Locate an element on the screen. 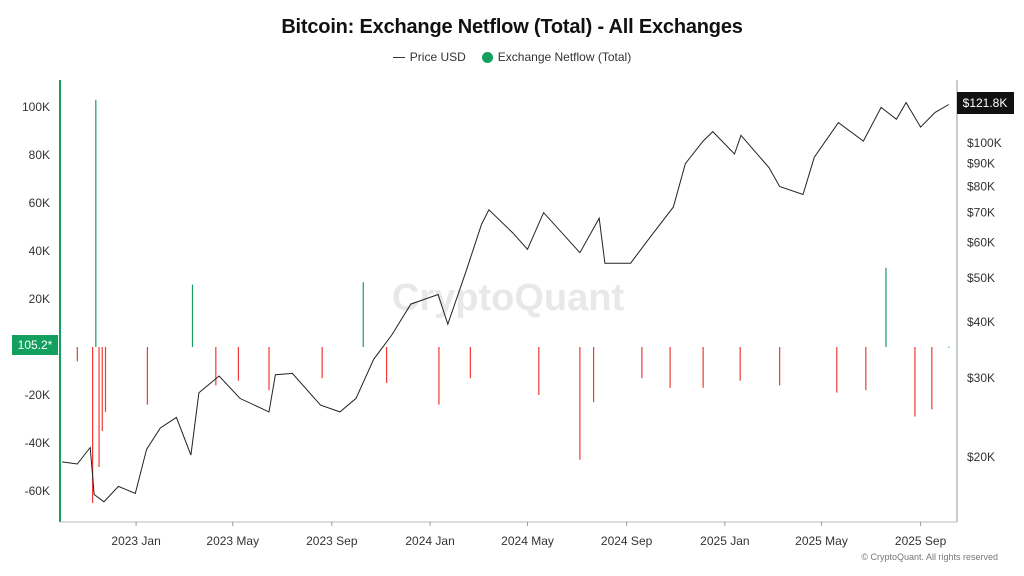  current-netflow-marker: 105.2* is located at coordinates (35, 345).